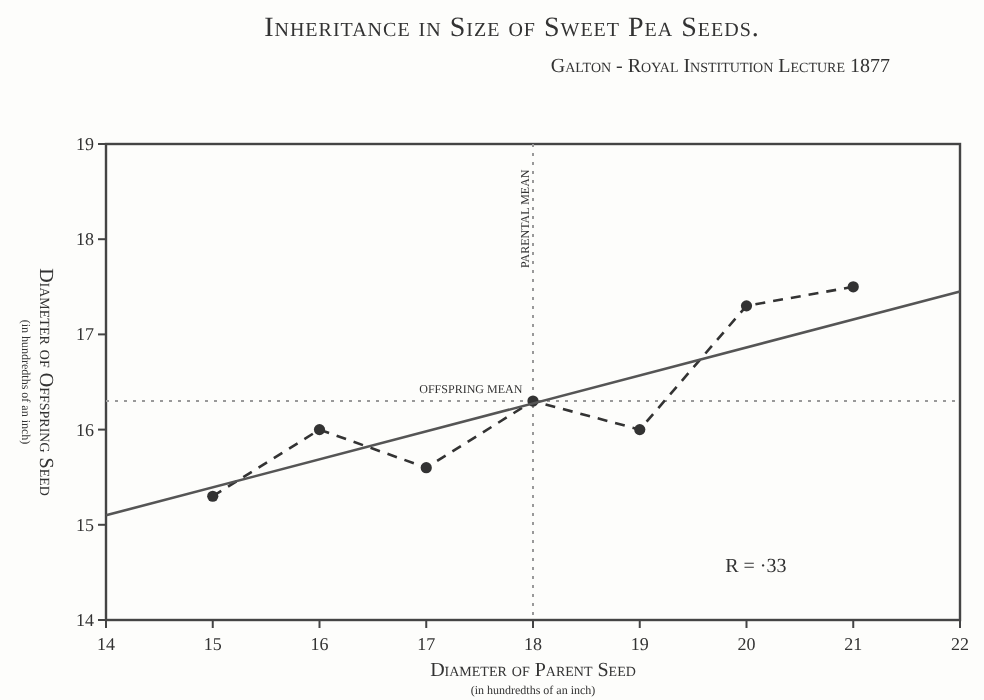 Image resolution: width=984 pixels, height=700 pixels. Describe the element at coordinates (756, 567) in the screenshot. I see `annotation: R = ·33` at that location.